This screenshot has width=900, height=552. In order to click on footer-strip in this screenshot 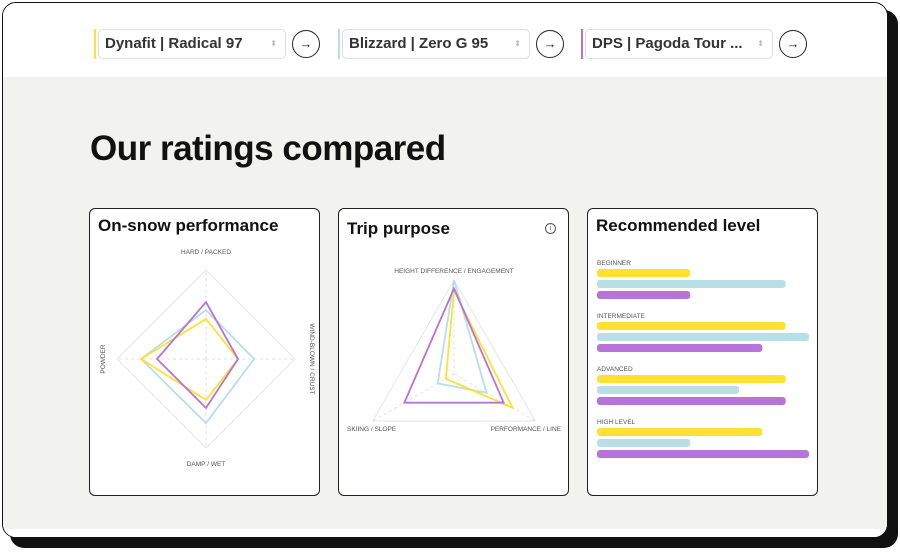, I will do `click(445, 533)`.